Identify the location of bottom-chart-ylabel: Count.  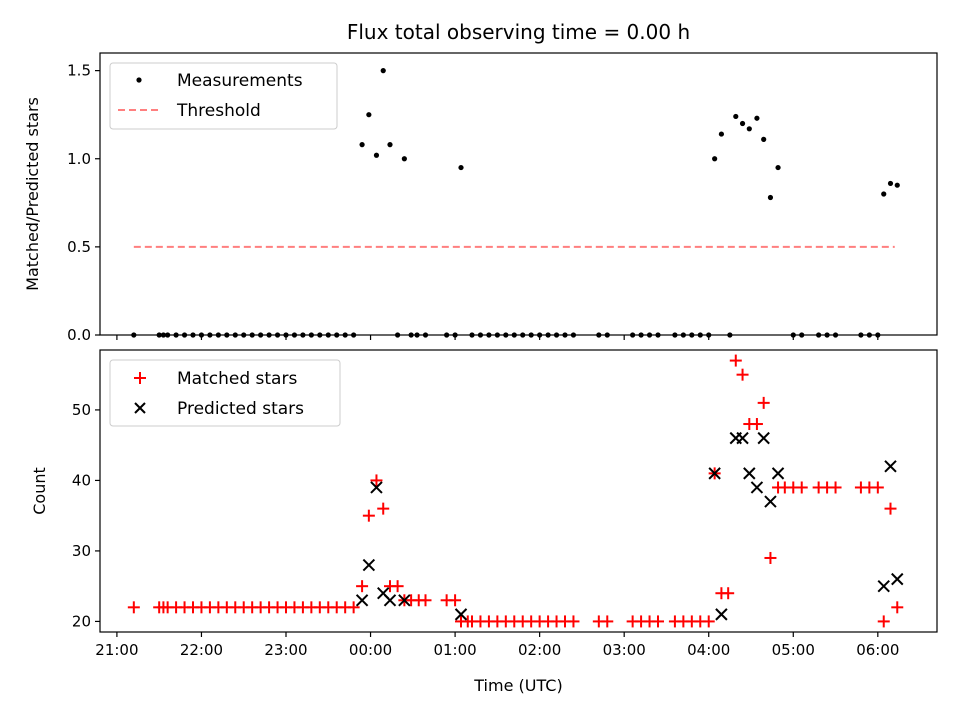
(39, 491).